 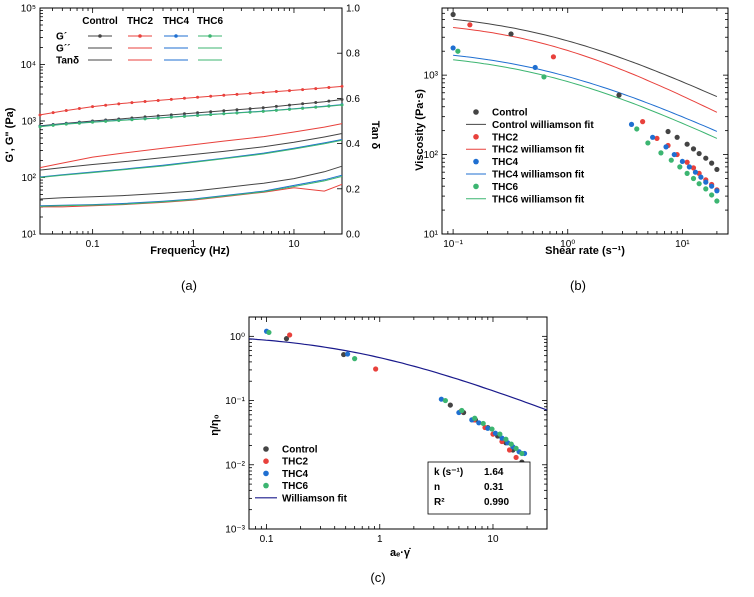 I want to click on panel-a-legend-row-label: G´´, so click(x=63, y=49).